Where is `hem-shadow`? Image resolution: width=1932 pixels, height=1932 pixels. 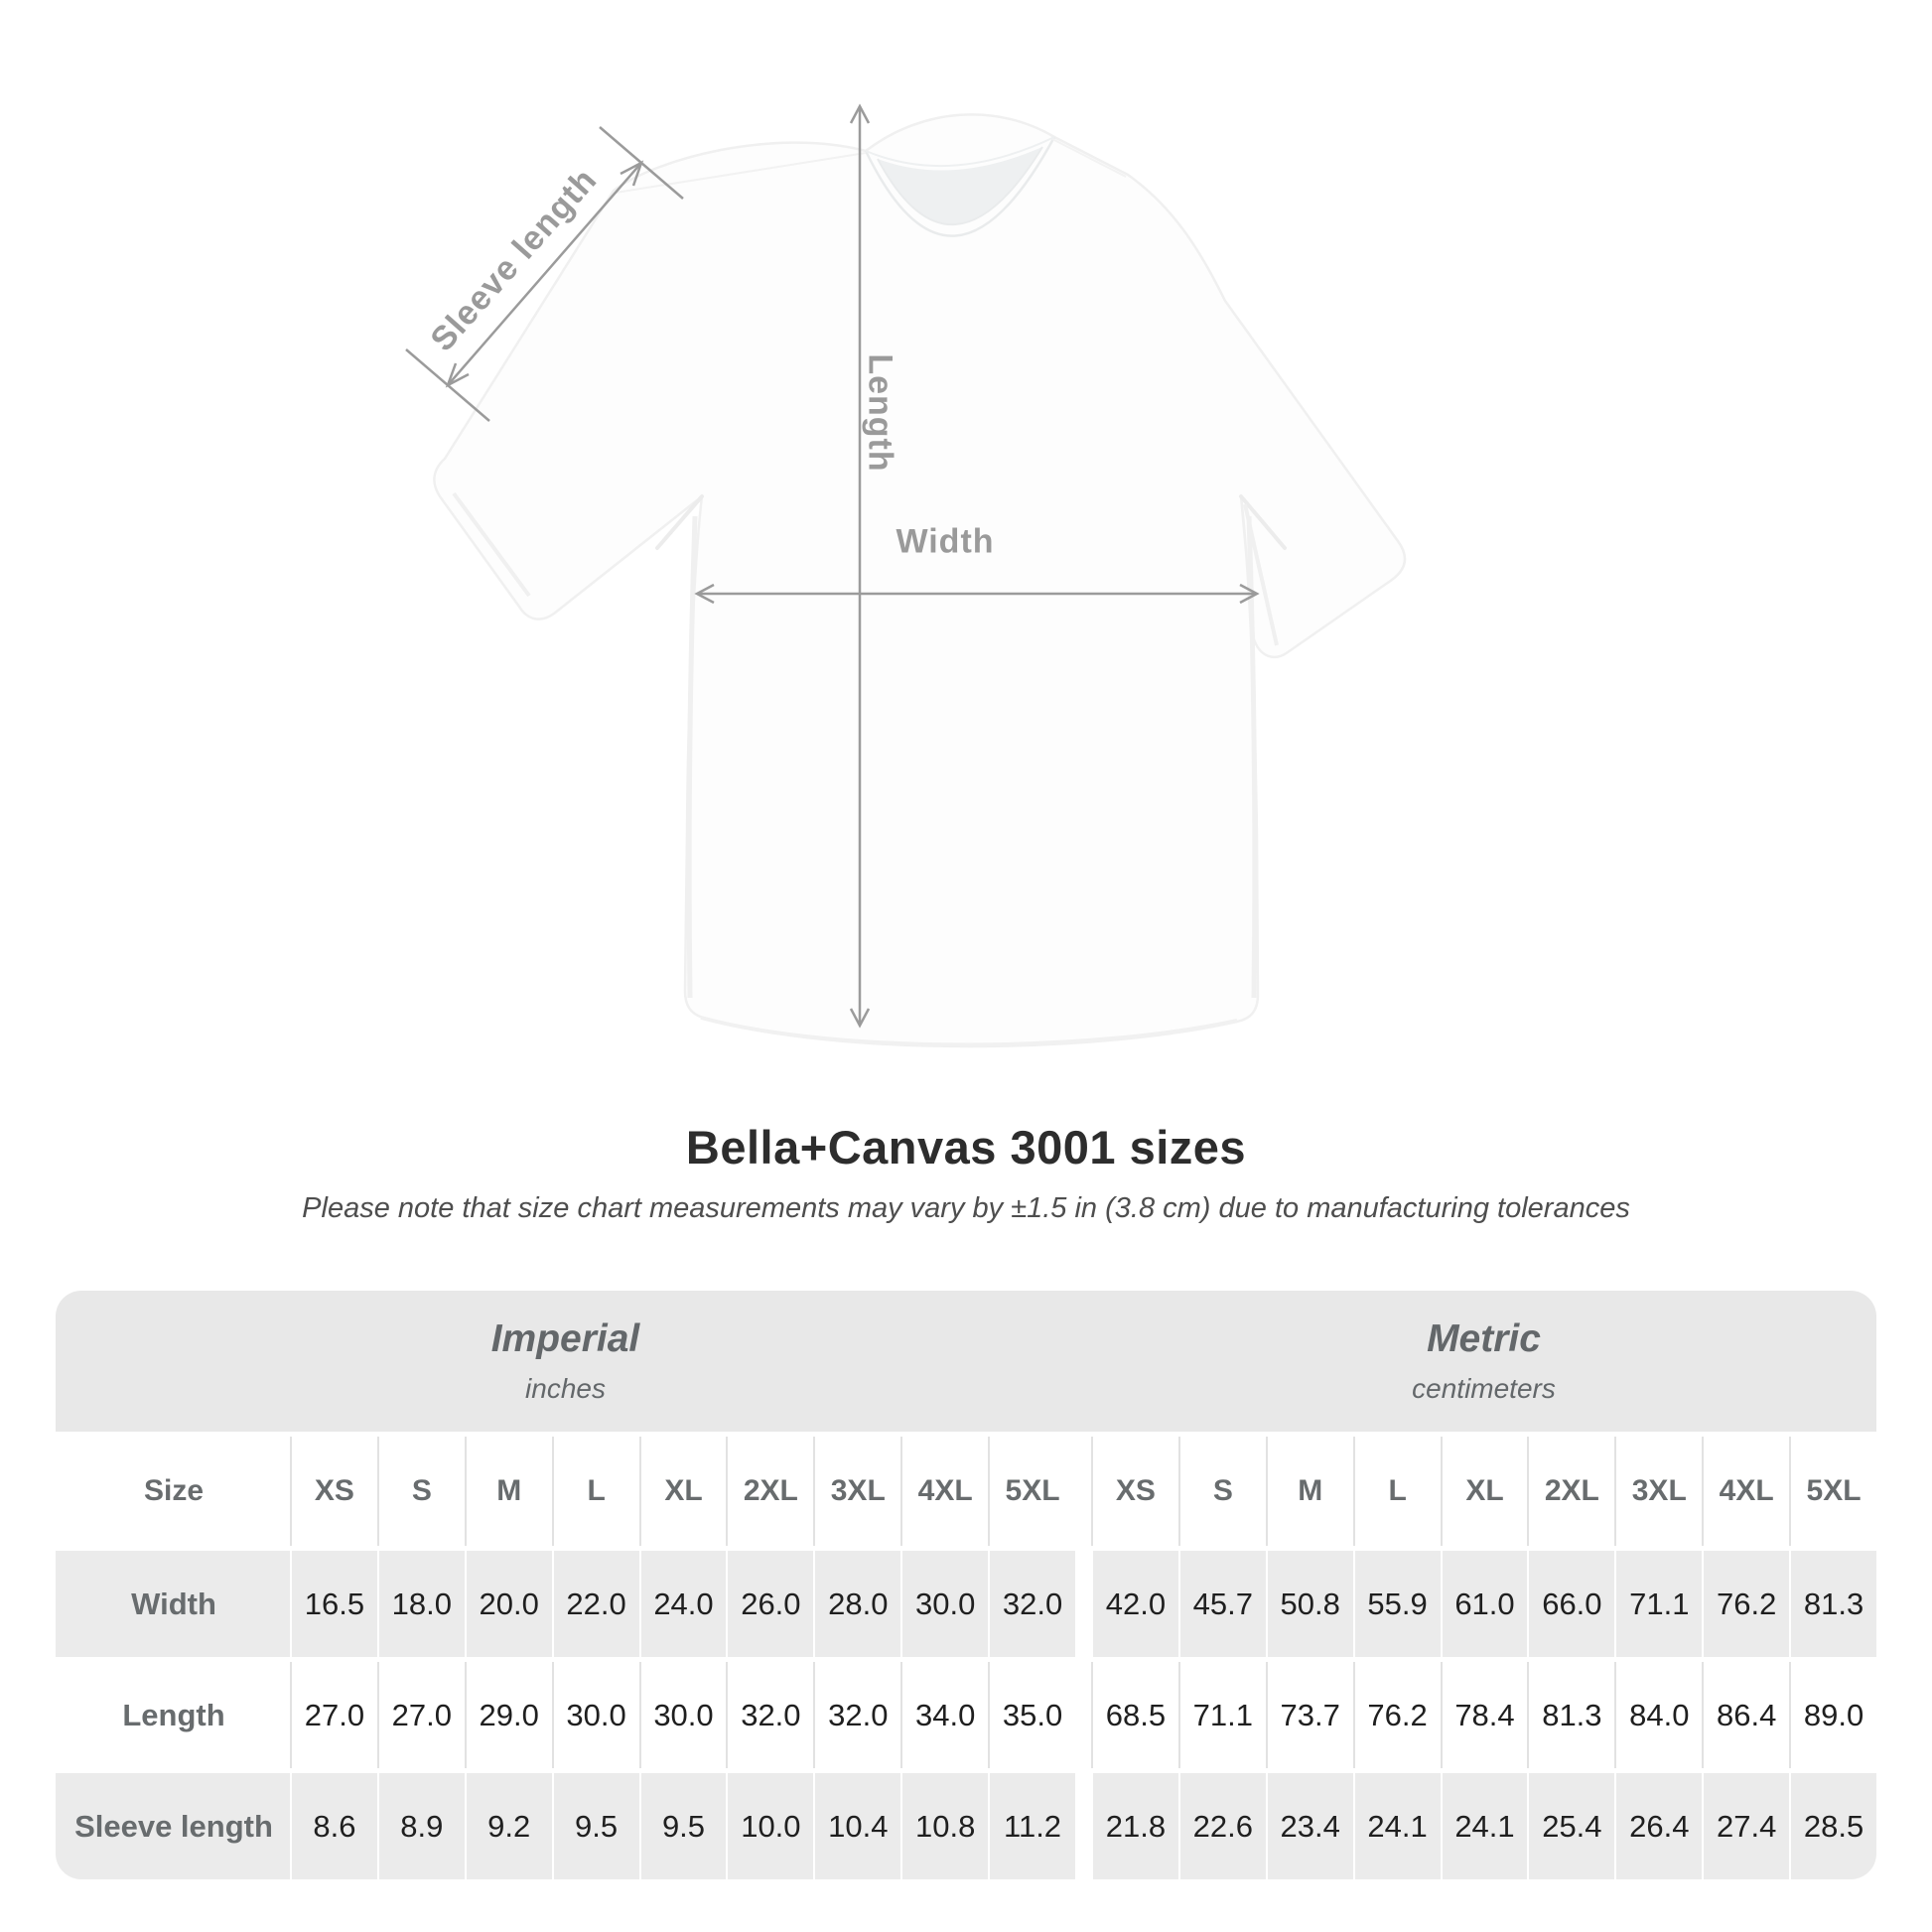 hem-shadow is located at coordinates (969, 1032).